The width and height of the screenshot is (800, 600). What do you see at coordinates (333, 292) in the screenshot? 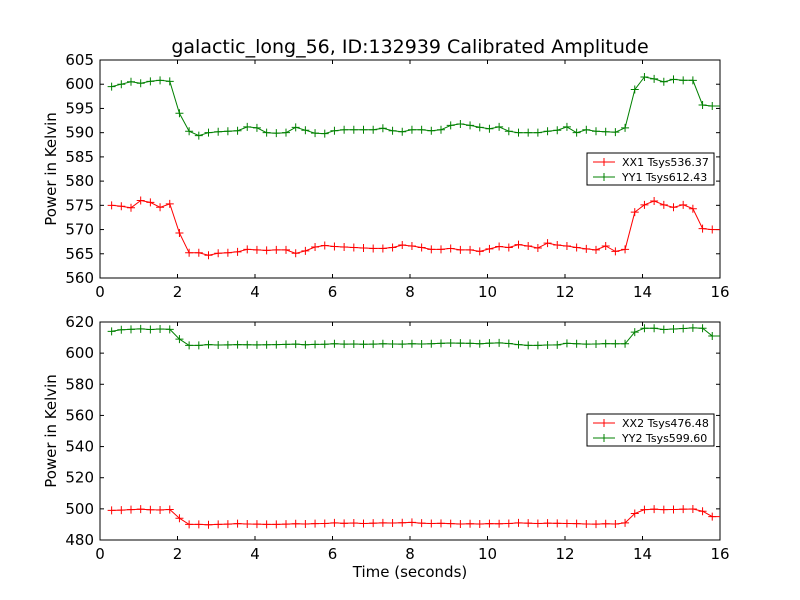
I see `x-tick-label: 6` at bounding box center [333, 292].